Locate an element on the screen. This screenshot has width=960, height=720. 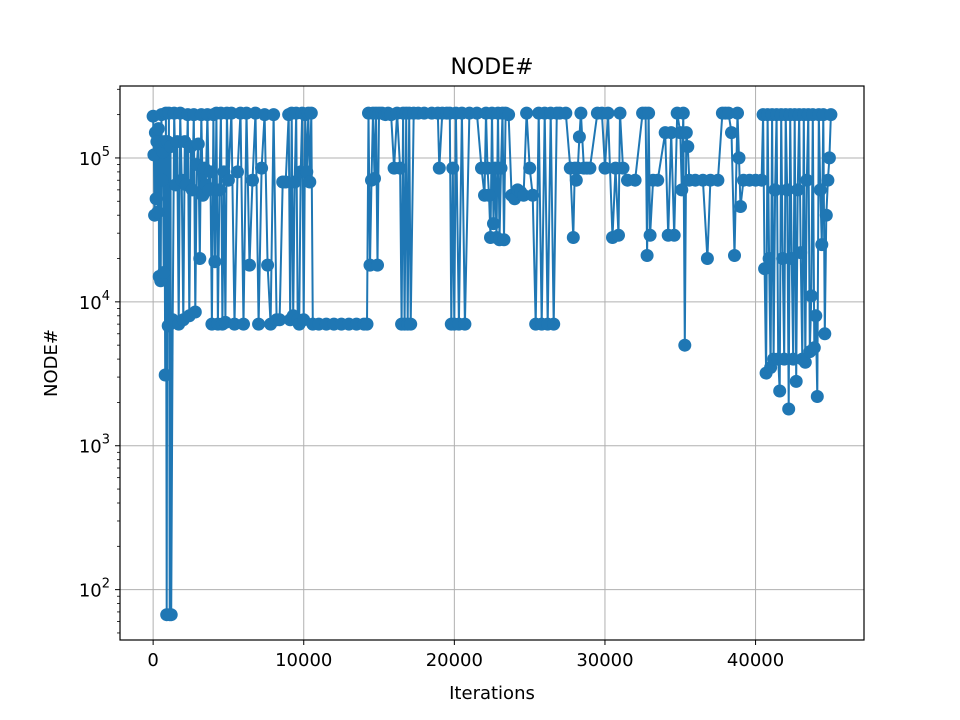
x-tick-label: 40000 is located at coordinates (755, 660).